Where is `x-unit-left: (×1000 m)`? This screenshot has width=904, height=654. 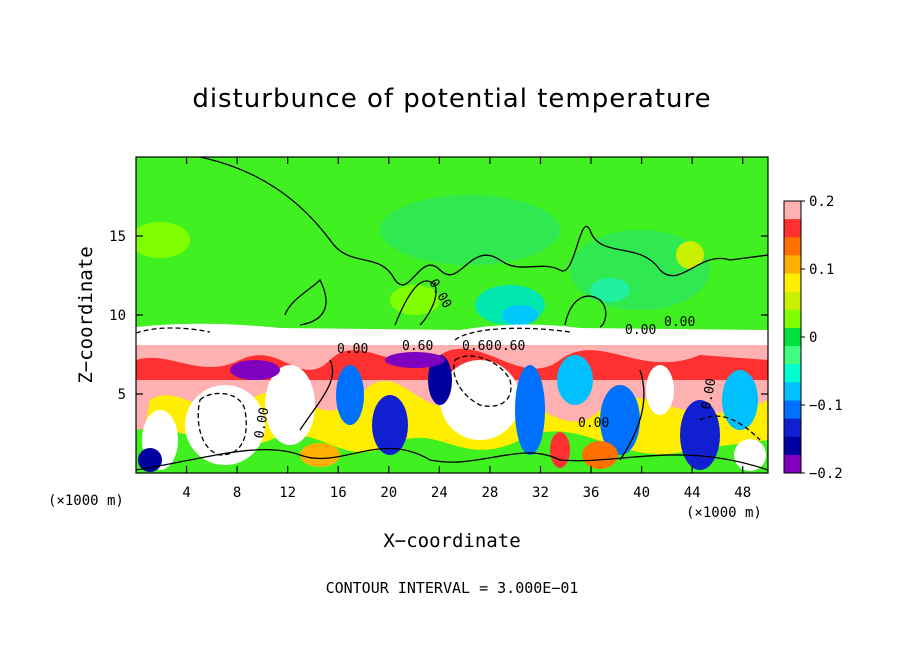
x-unit-left: (×1000 m) is located at coordinates (86, 501).